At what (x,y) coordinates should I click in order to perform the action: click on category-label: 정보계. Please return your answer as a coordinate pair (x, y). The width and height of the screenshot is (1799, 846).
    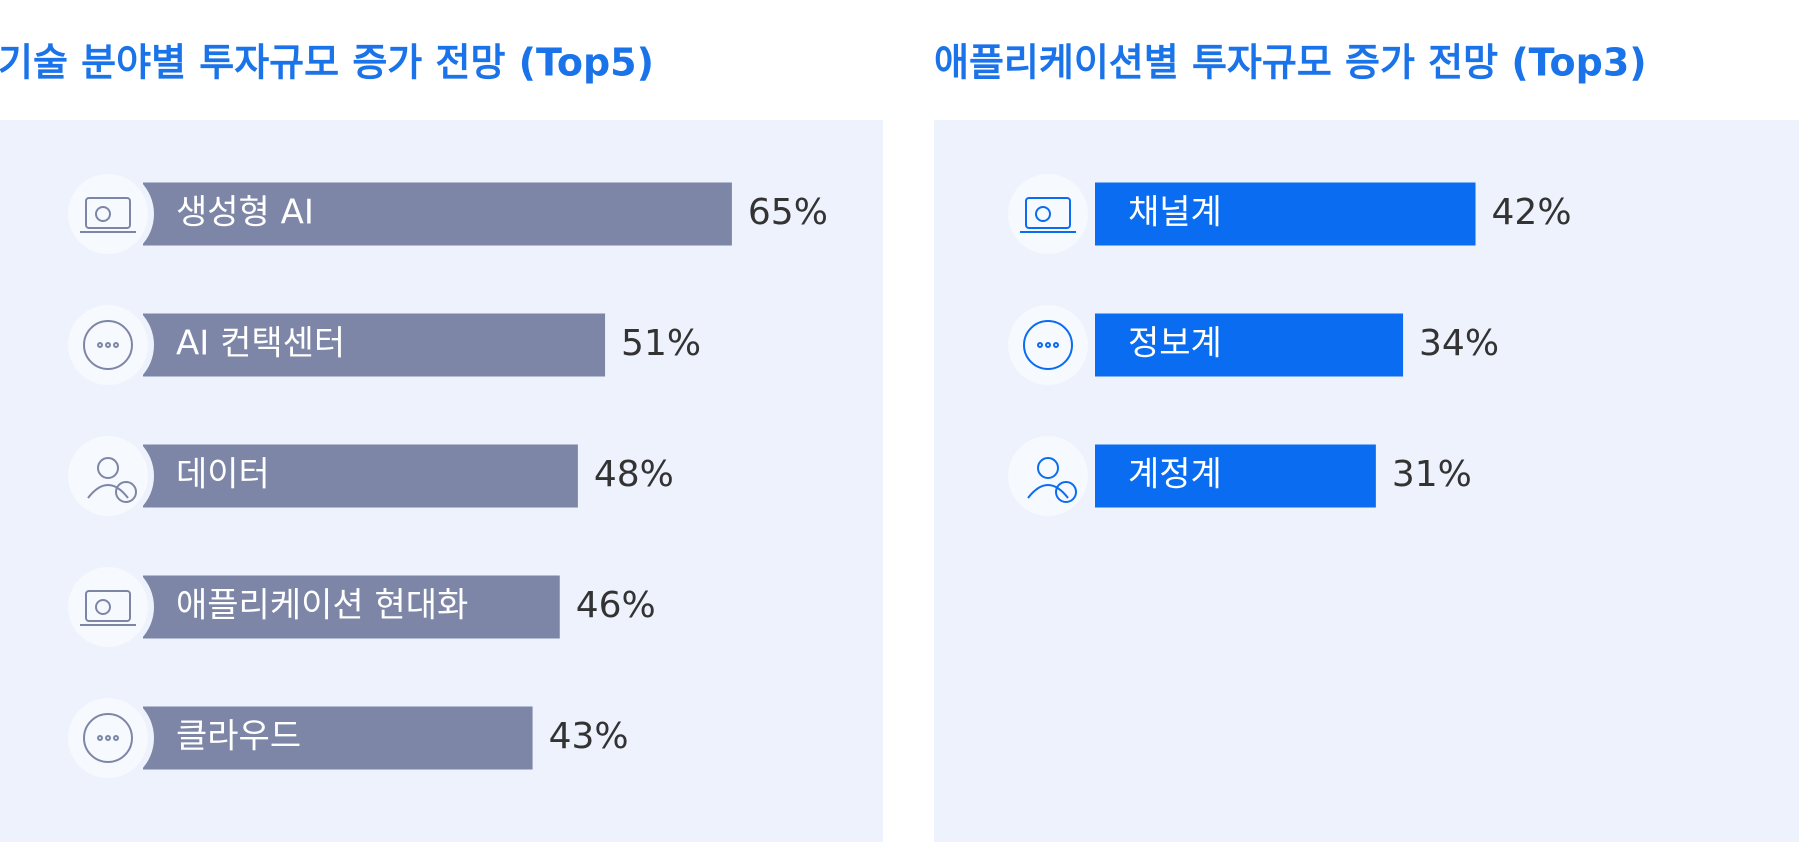
    Looking at the image, I should click on (1175, 344).